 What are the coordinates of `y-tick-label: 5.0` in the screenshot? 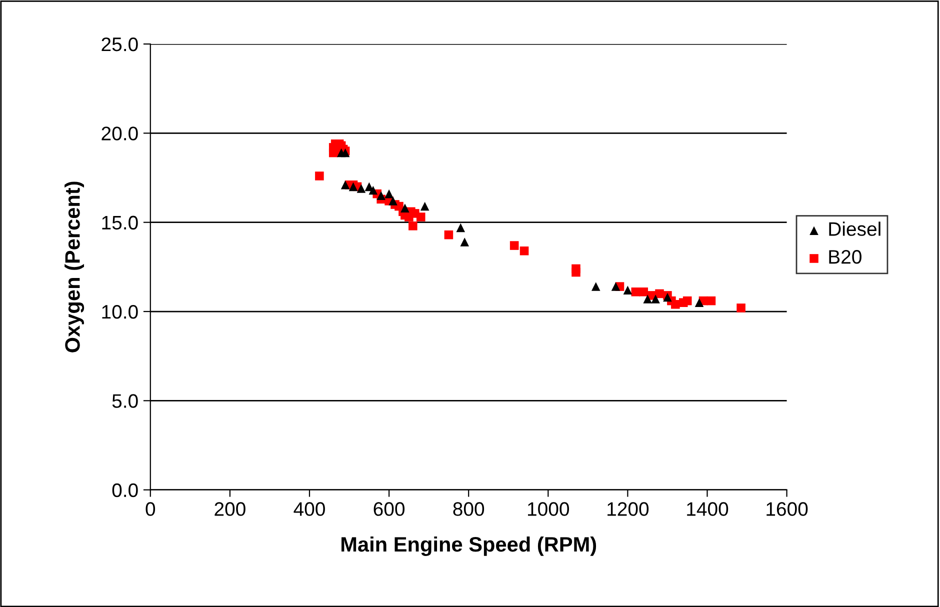 It's located at (125, 401).